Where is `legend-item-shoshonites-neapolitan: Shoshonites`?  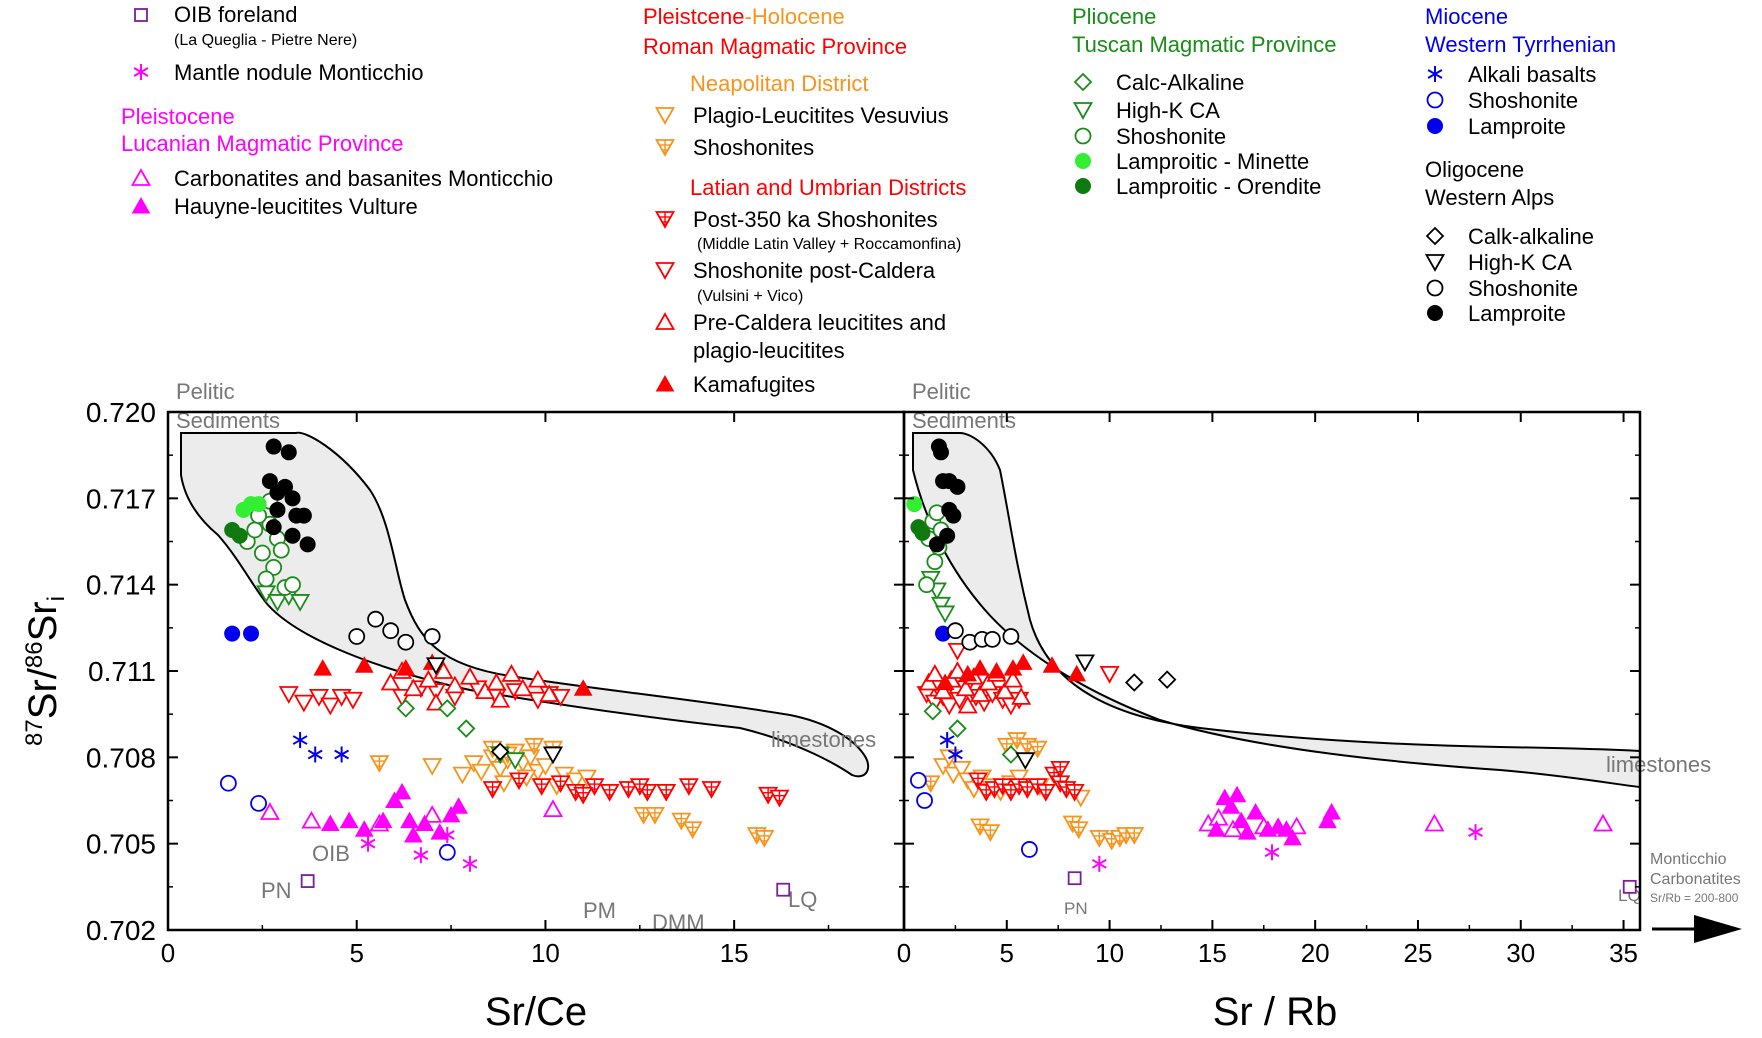
legend-item-shoshonites-neapolitan: Shoshonites is located at coordinates (734, 147).